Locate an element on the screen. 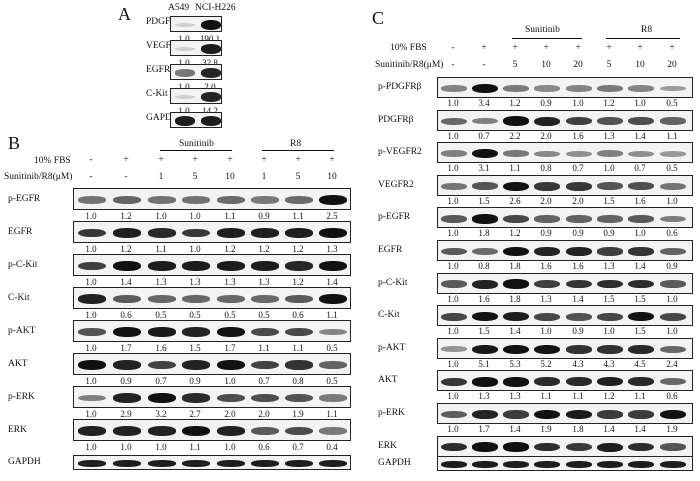  quant-value: 1.3 is located at coordinates (264, 282).